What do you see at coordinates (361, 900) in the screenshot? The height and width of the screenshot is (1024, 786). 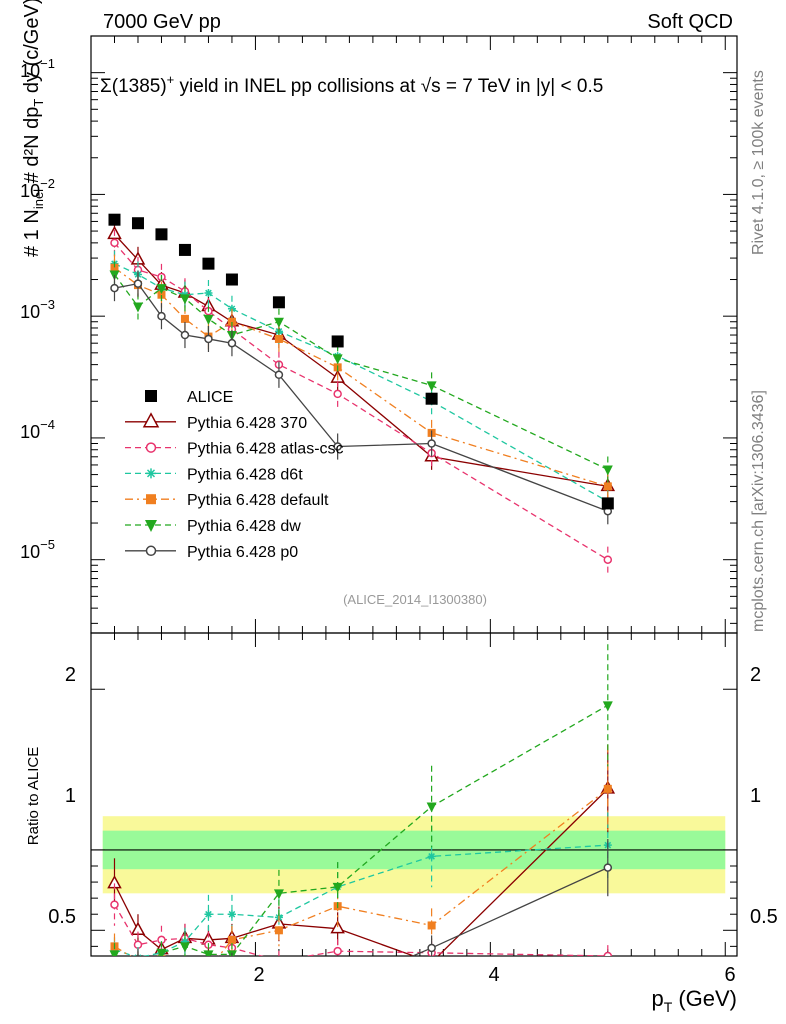 I see `ratio-line-pythia-6-428-d6t` at bounding box center [361, 900].